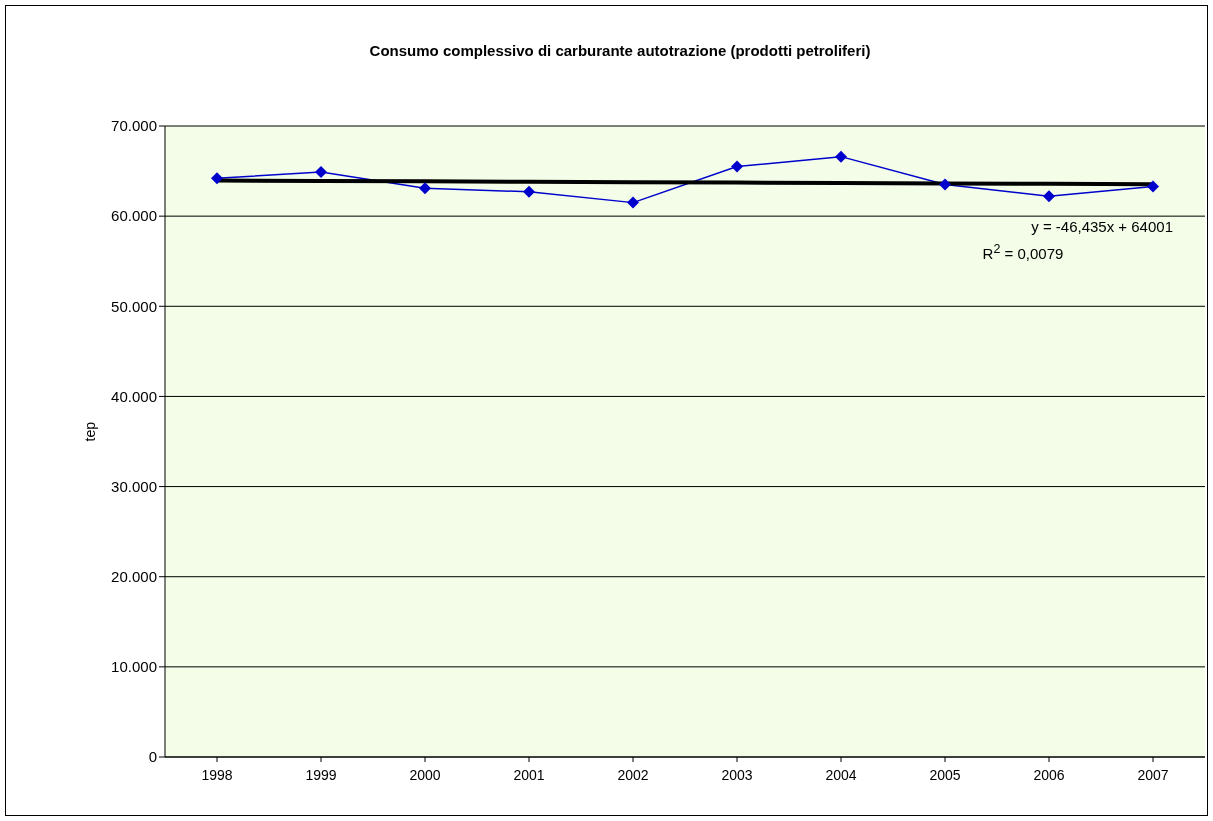  Describe the element at coordinates (89, 431) in the screenshot. I see `y-axis-title: tep` at that location.